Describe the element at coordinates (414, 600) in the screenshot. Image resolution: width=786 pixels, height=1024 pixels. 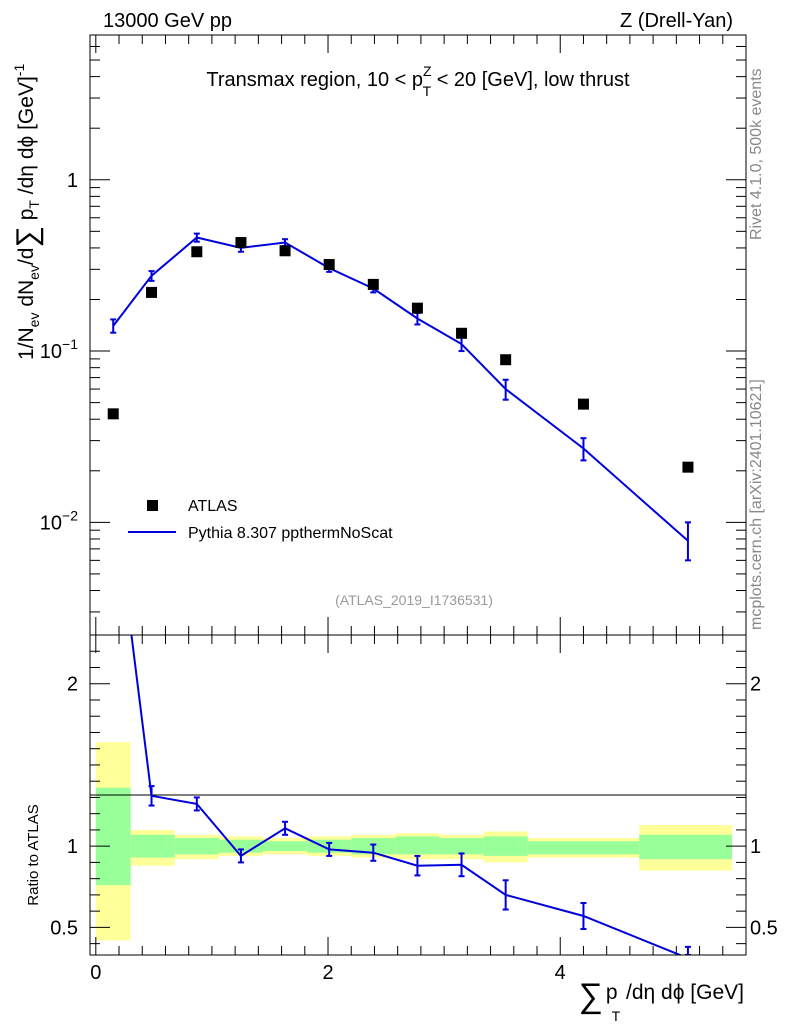
I see `analysis-reference: (ATLAS_2019_I1736531)` at that location.